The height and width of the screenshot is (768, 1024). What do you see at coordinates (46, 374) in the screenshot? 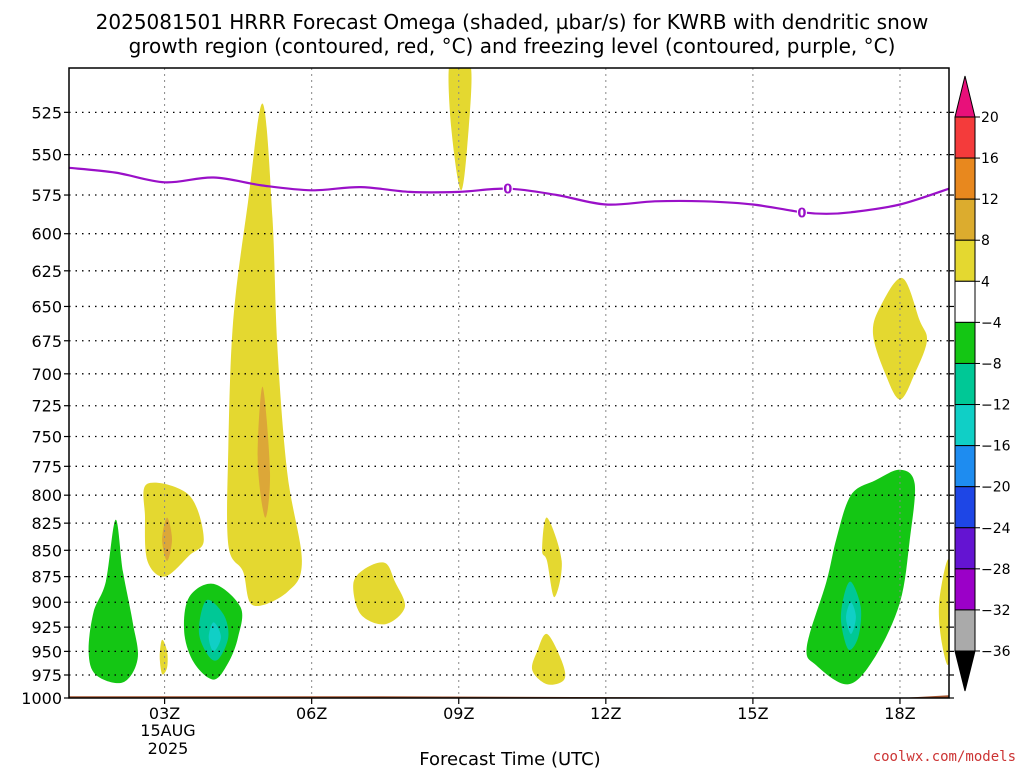
I see `y-tick-label: 700` at bounding box center [46, 374].